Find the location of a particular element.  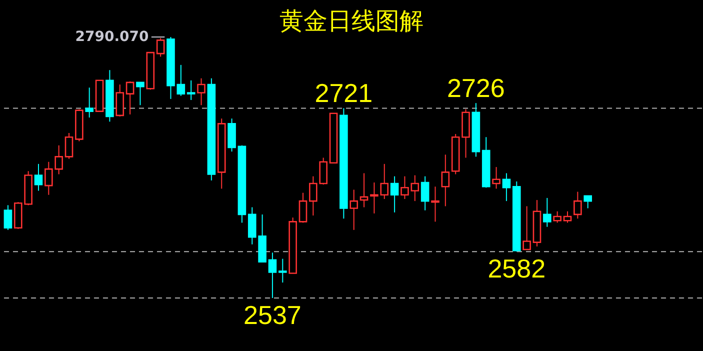

annotation: 2726 is located at coordinates (476, 88).